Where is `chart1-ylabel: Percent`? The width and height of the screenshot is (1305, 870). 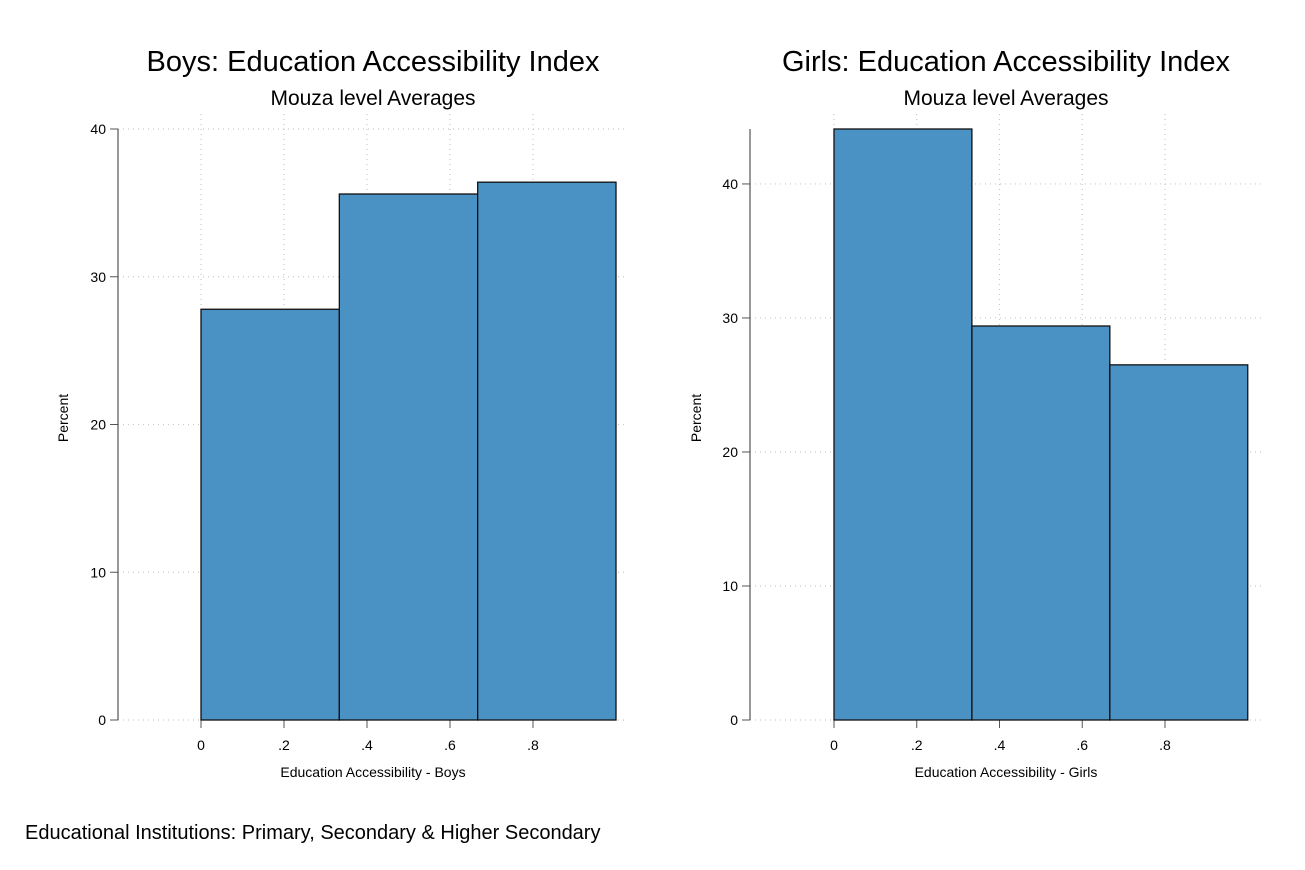 chart1-ylabel: Percent is located at coordinates (63, 418).